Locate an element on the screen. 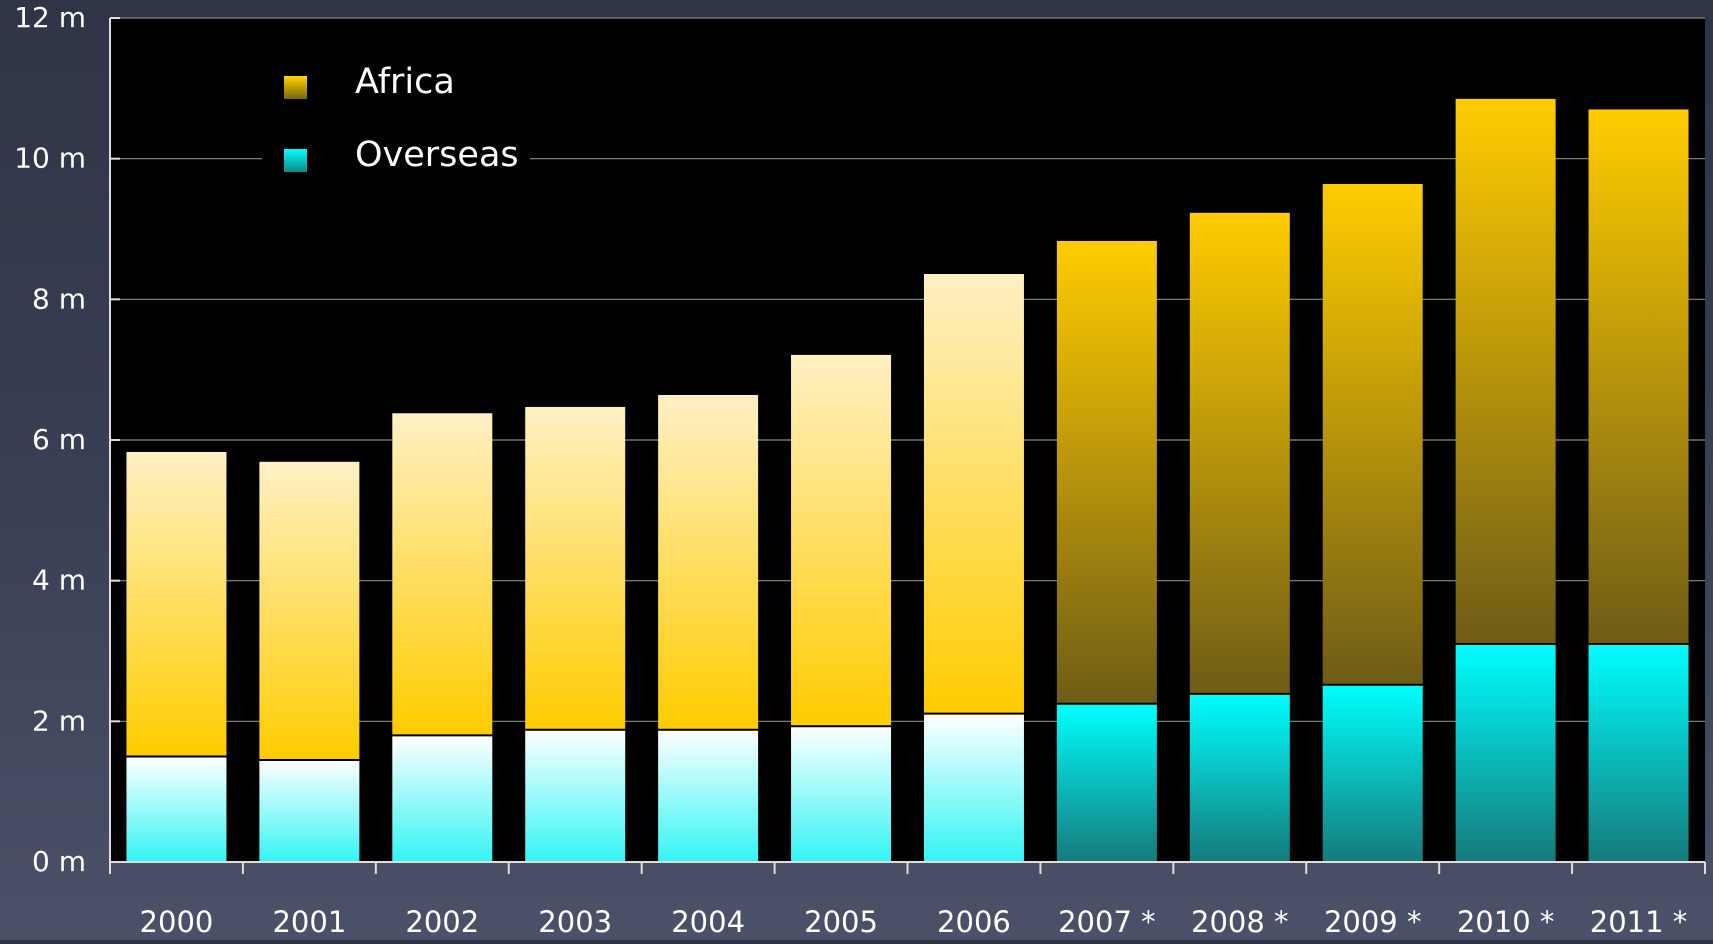  x-tick-label-5: 2005 is located at coordinates (841, 922).